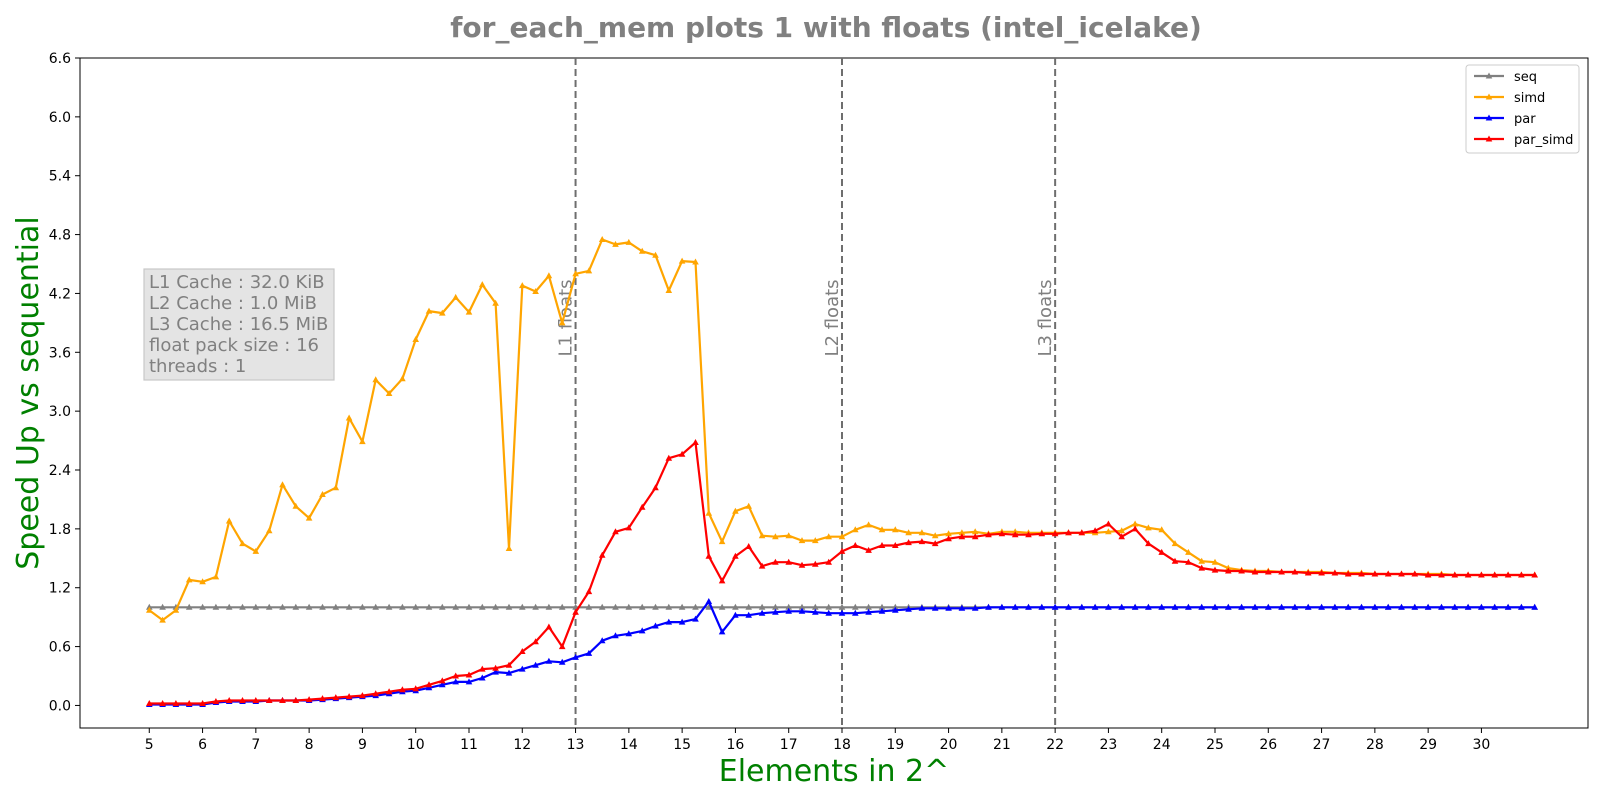 Image resolution: width=1600 pixels, height=800 pixels. I want to click on y-tick-label: 1.2, so click(60, 589).